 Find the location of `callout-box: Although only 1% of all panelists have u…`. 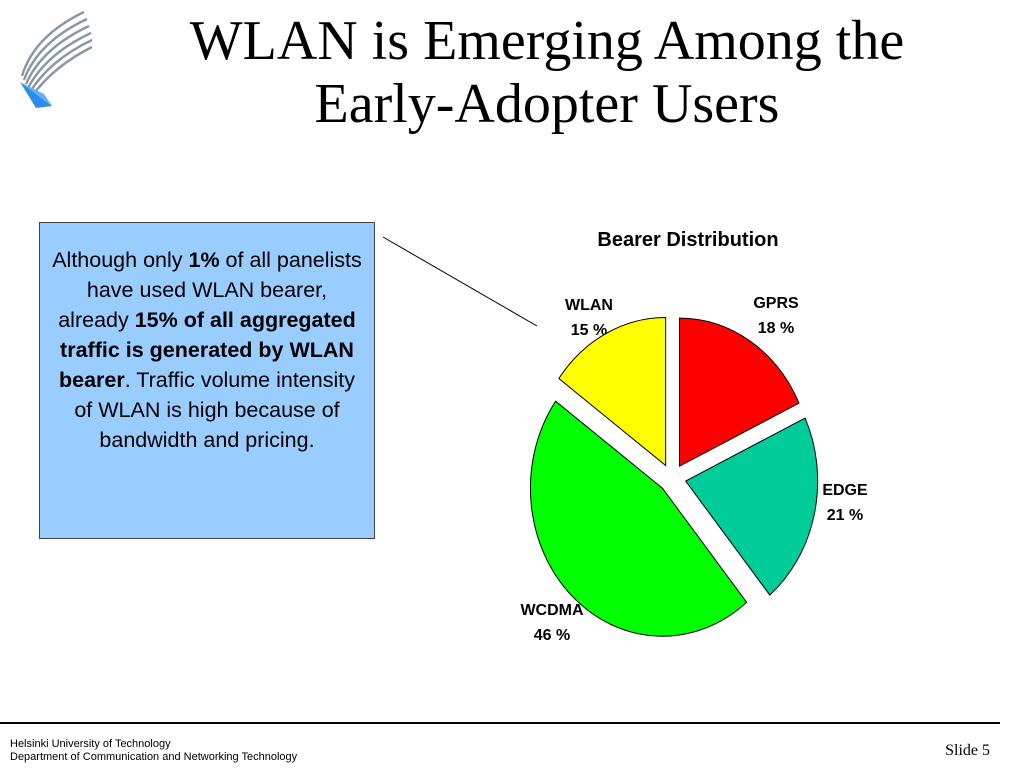

callout-box: Although only 1% of all panelists have u… is located at coordinates (207, 380).